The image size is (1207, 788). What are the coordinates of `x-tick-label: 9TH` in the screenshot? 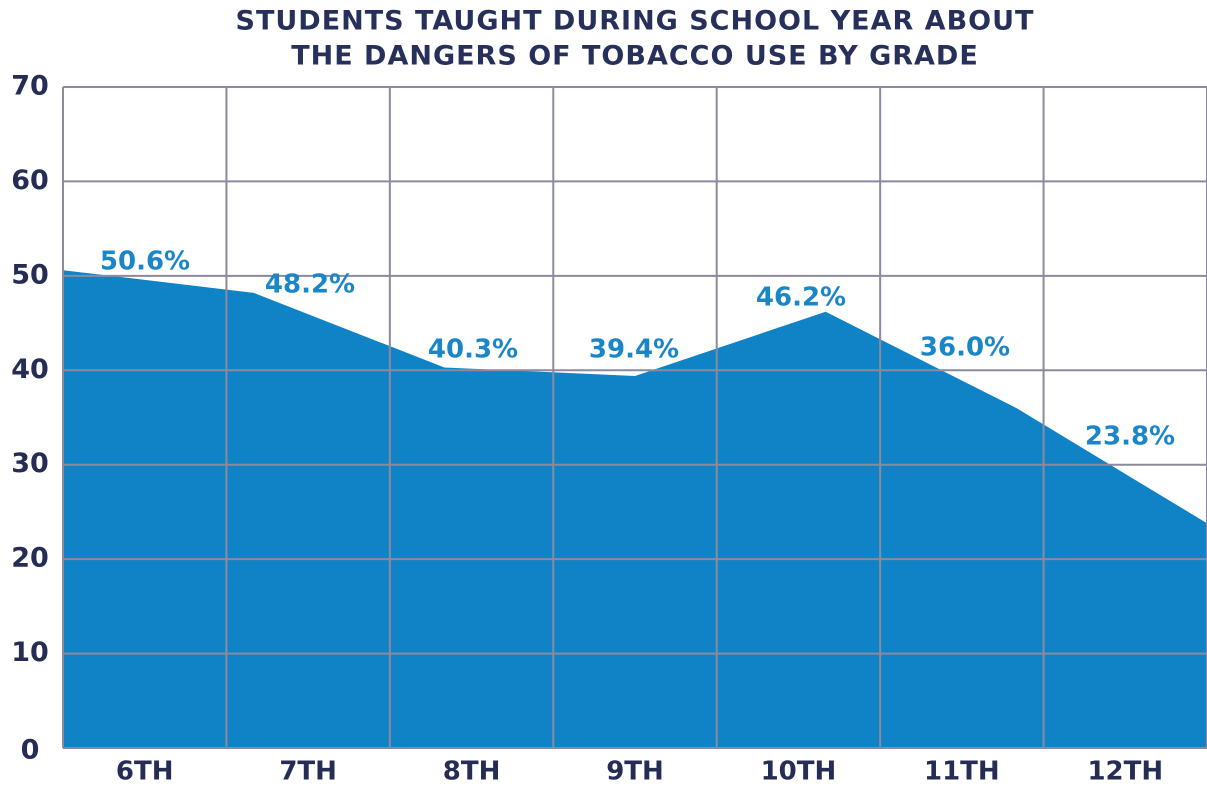 It's located at (635, 772).